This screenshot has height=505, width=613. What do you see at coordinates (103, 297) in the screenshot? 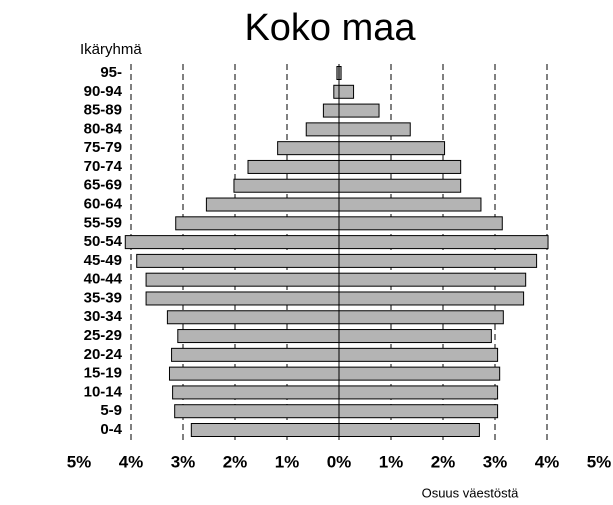
I see `y-tick-label: 35-39` at bounding box center [103, 297].